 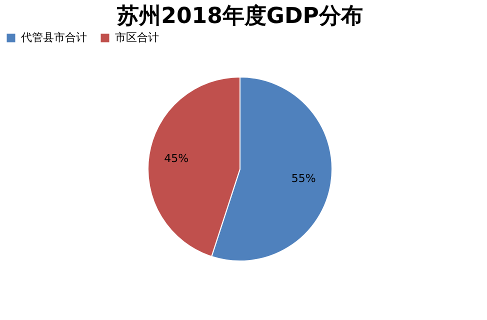 What do you see at coordinates (53, 37) in the screenshot?
I see `legend-label: 代管县市合计` at bounding box center [53, 37].